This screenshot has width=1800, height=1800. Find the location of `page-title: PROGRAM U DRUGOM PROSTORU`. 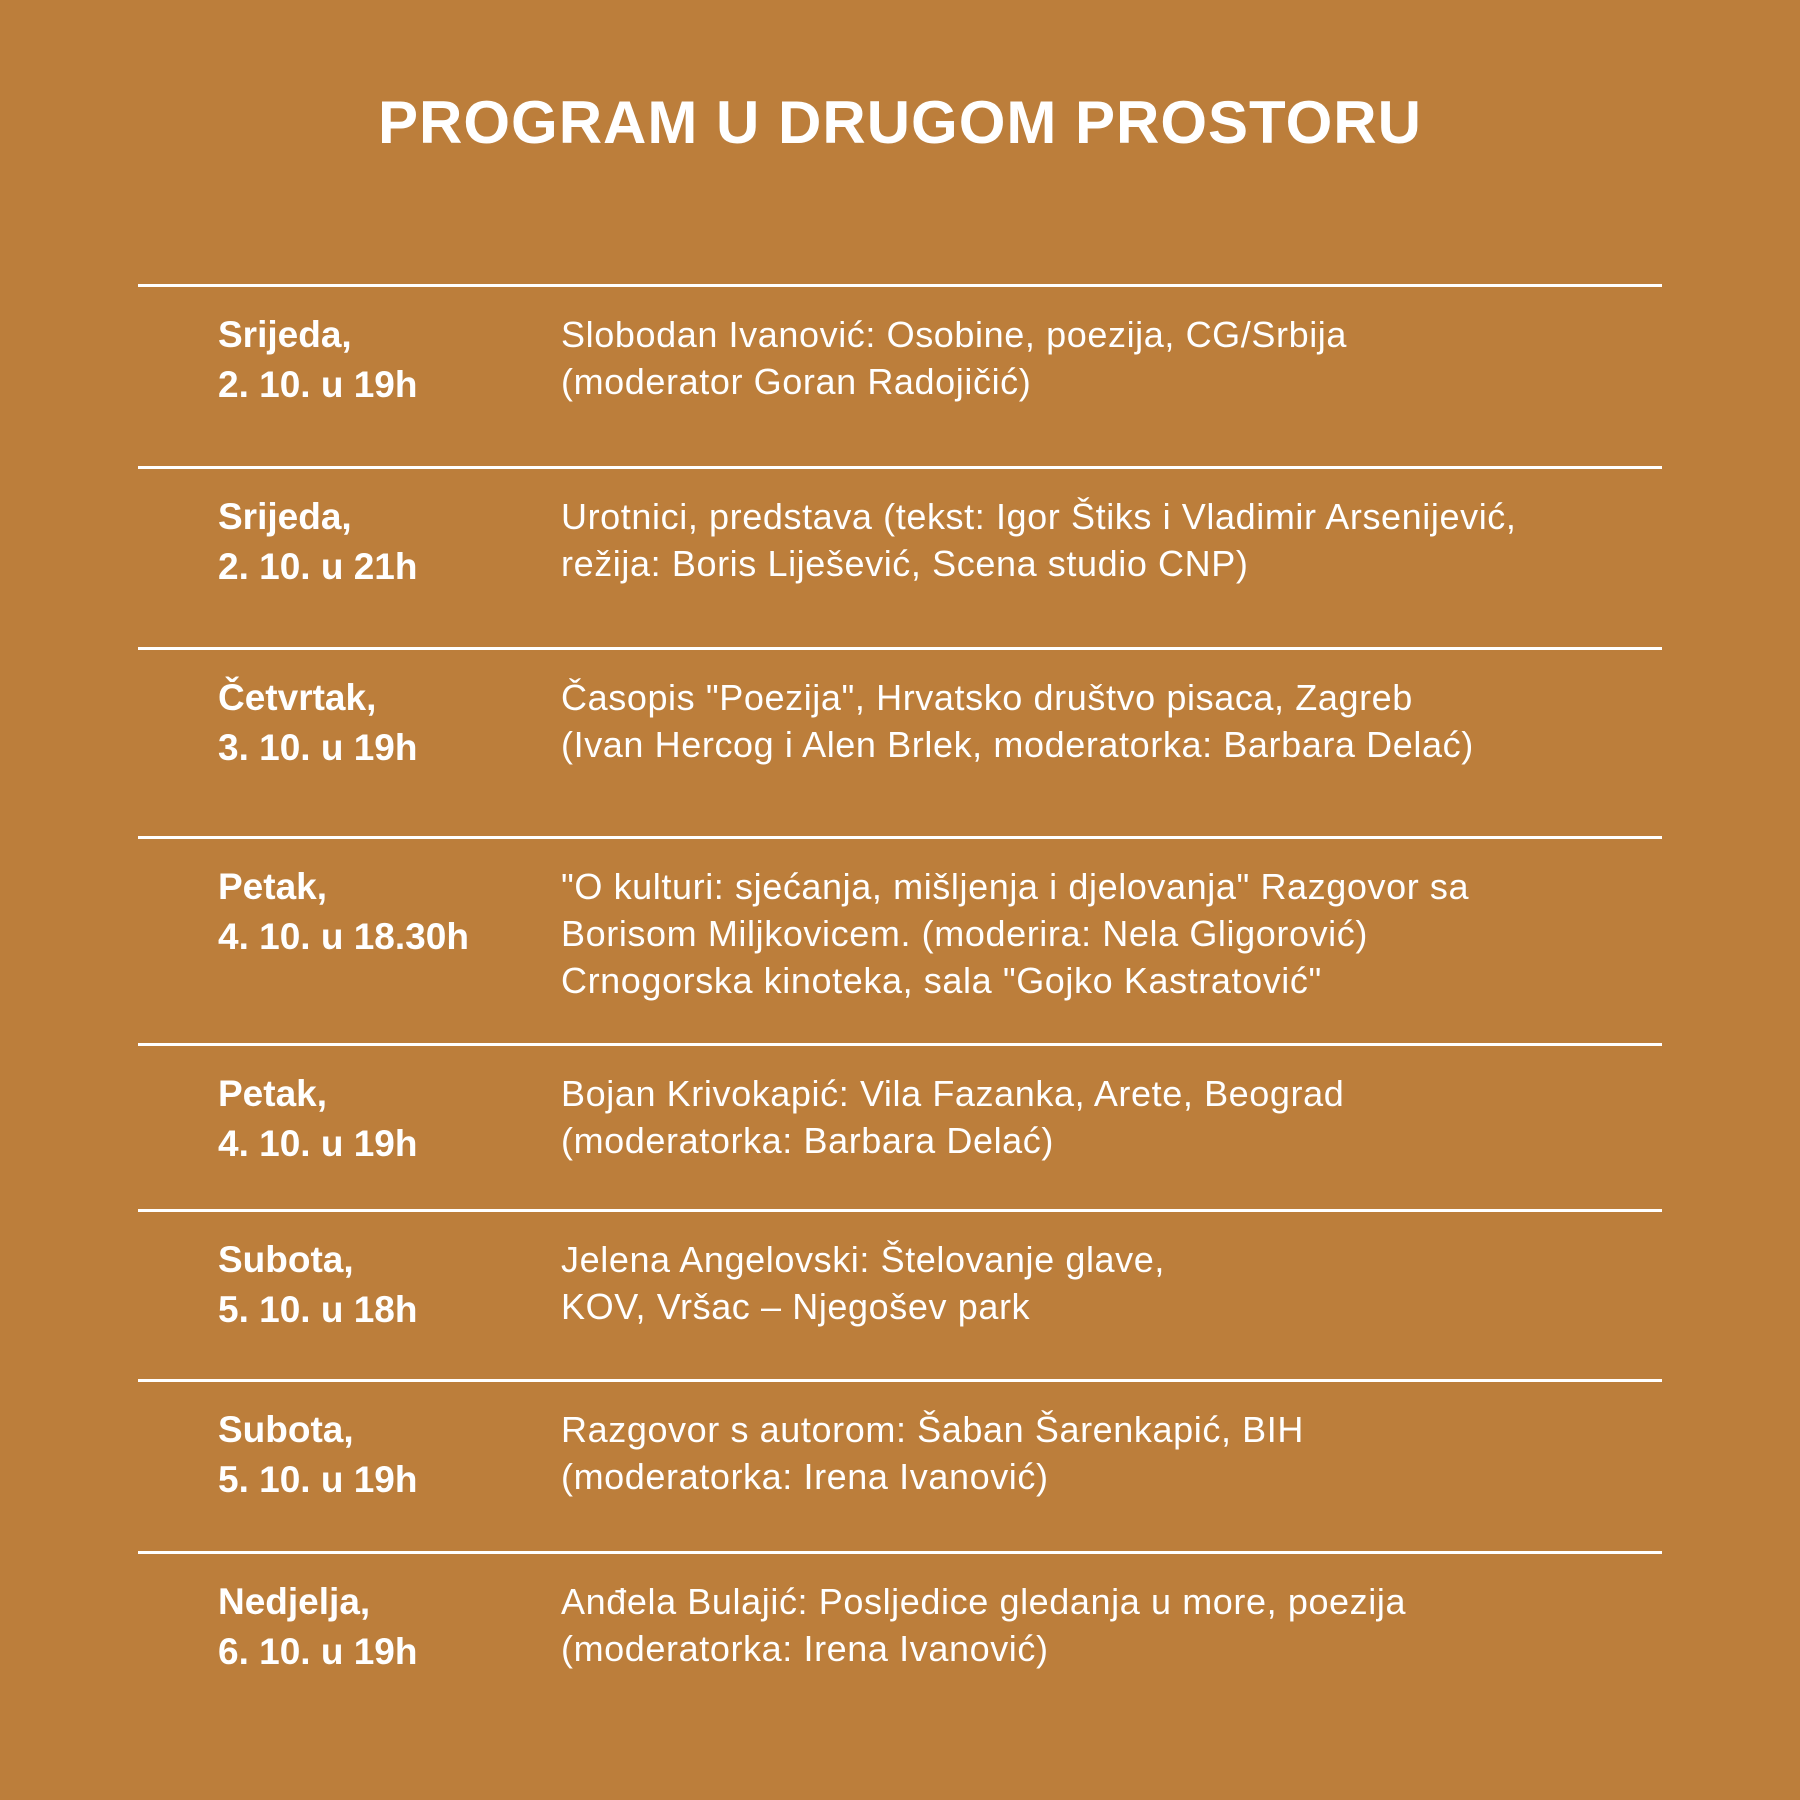

page-title: PROGRAM U DRUGOM PROSTORU is located at coordinates (900, 122).